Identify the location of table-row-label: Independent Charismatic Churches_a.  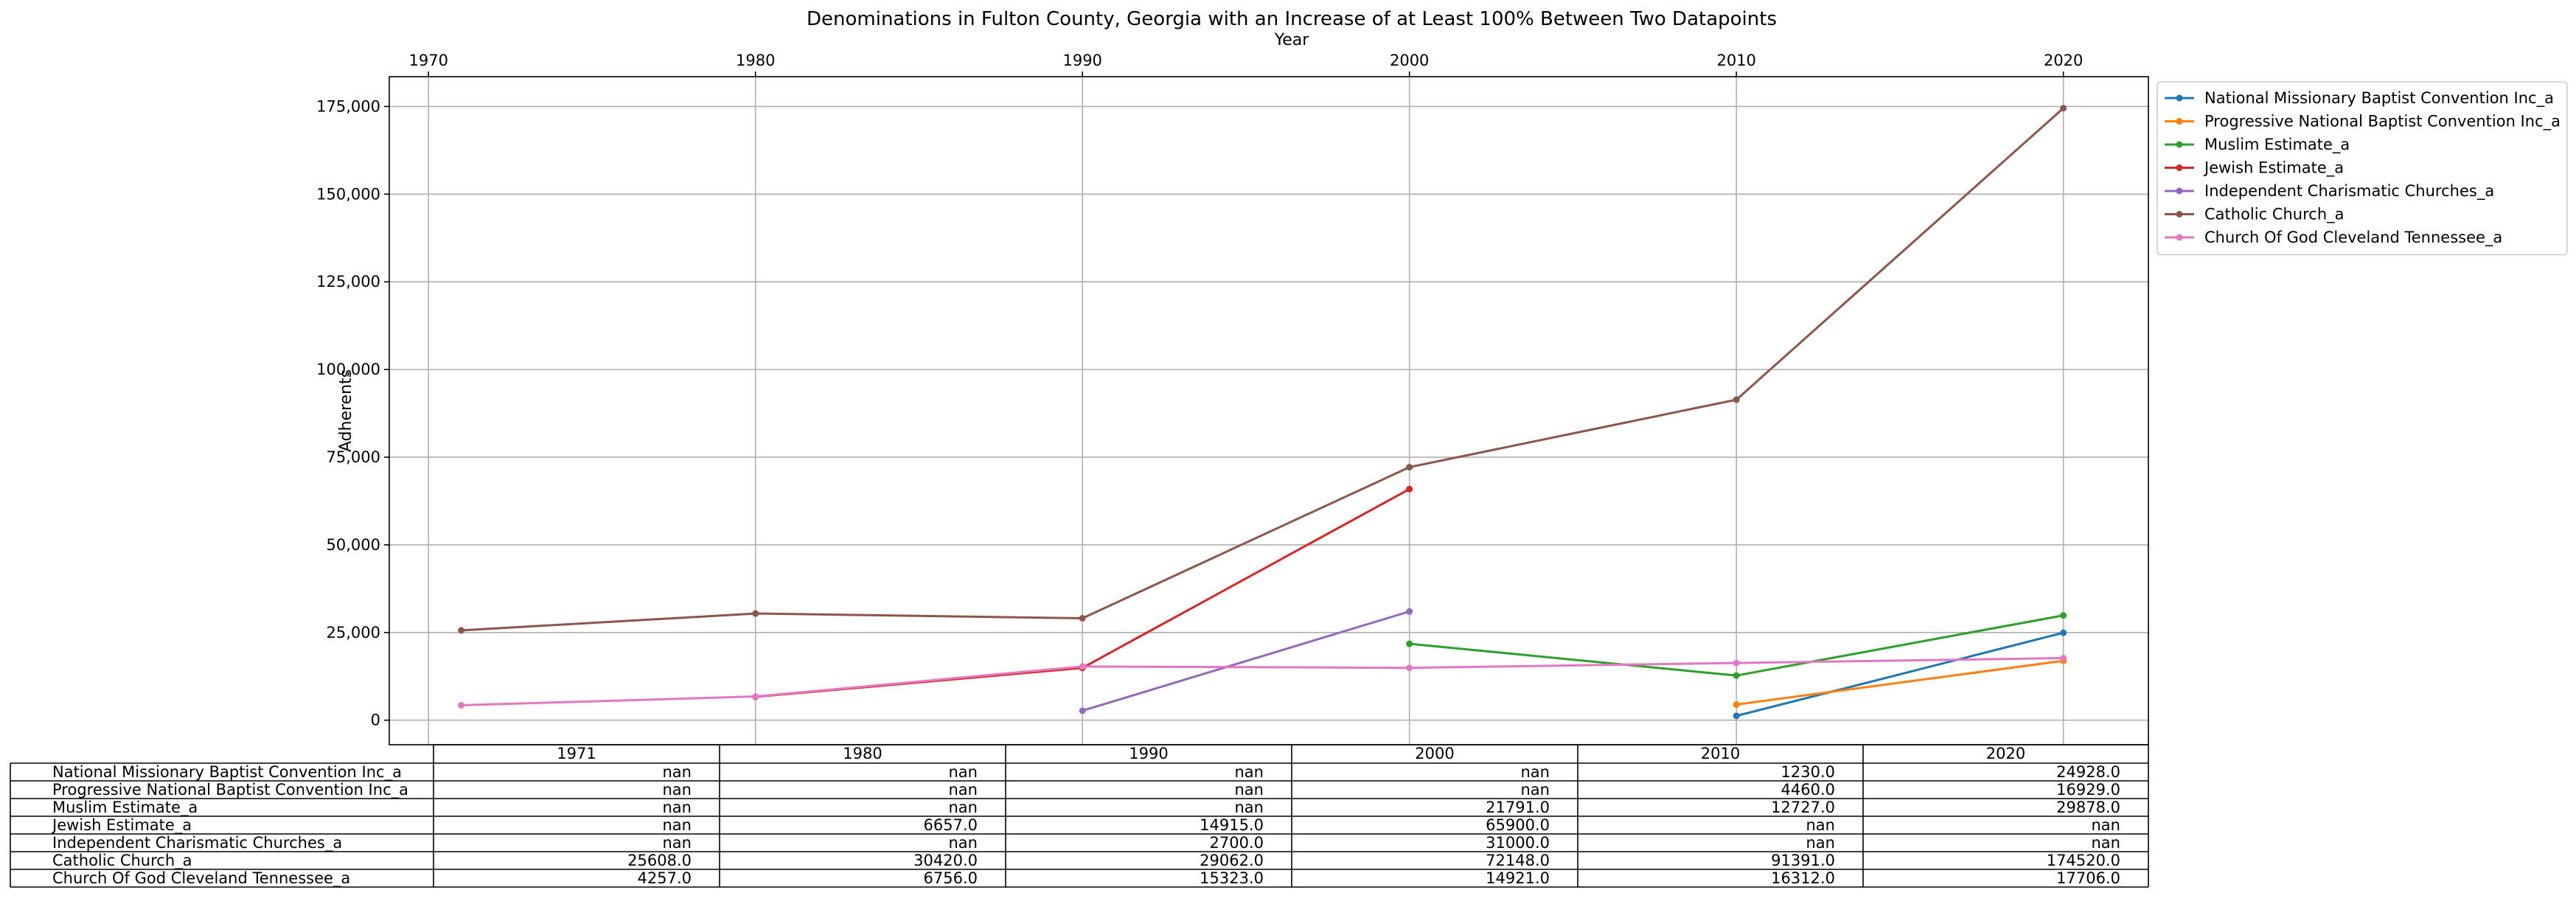
(197, 843).